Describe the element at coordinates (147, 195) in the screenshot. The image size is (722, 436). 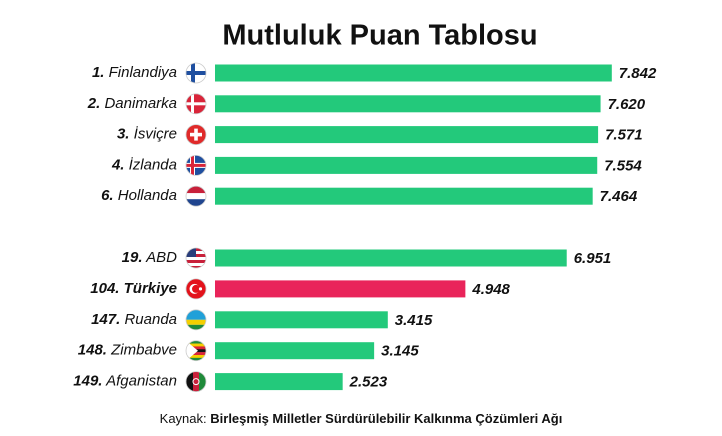
I see `country: Hollanda` at that location.